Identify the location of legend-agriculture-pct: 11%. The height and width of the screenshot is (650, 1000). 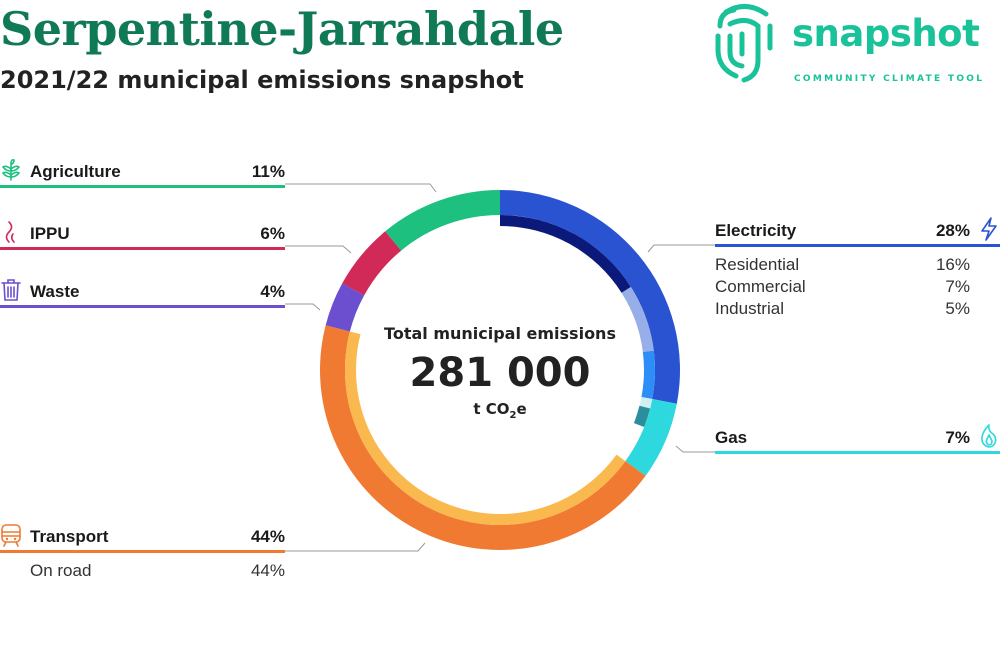
(268, 171).